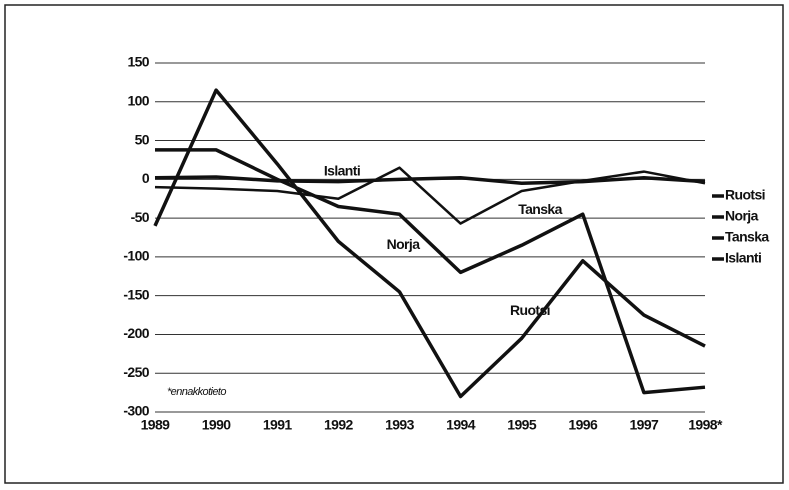  Describe the element at coordinates (742, 216) in the screenshot. I see `legend-label: Norja` at that location.